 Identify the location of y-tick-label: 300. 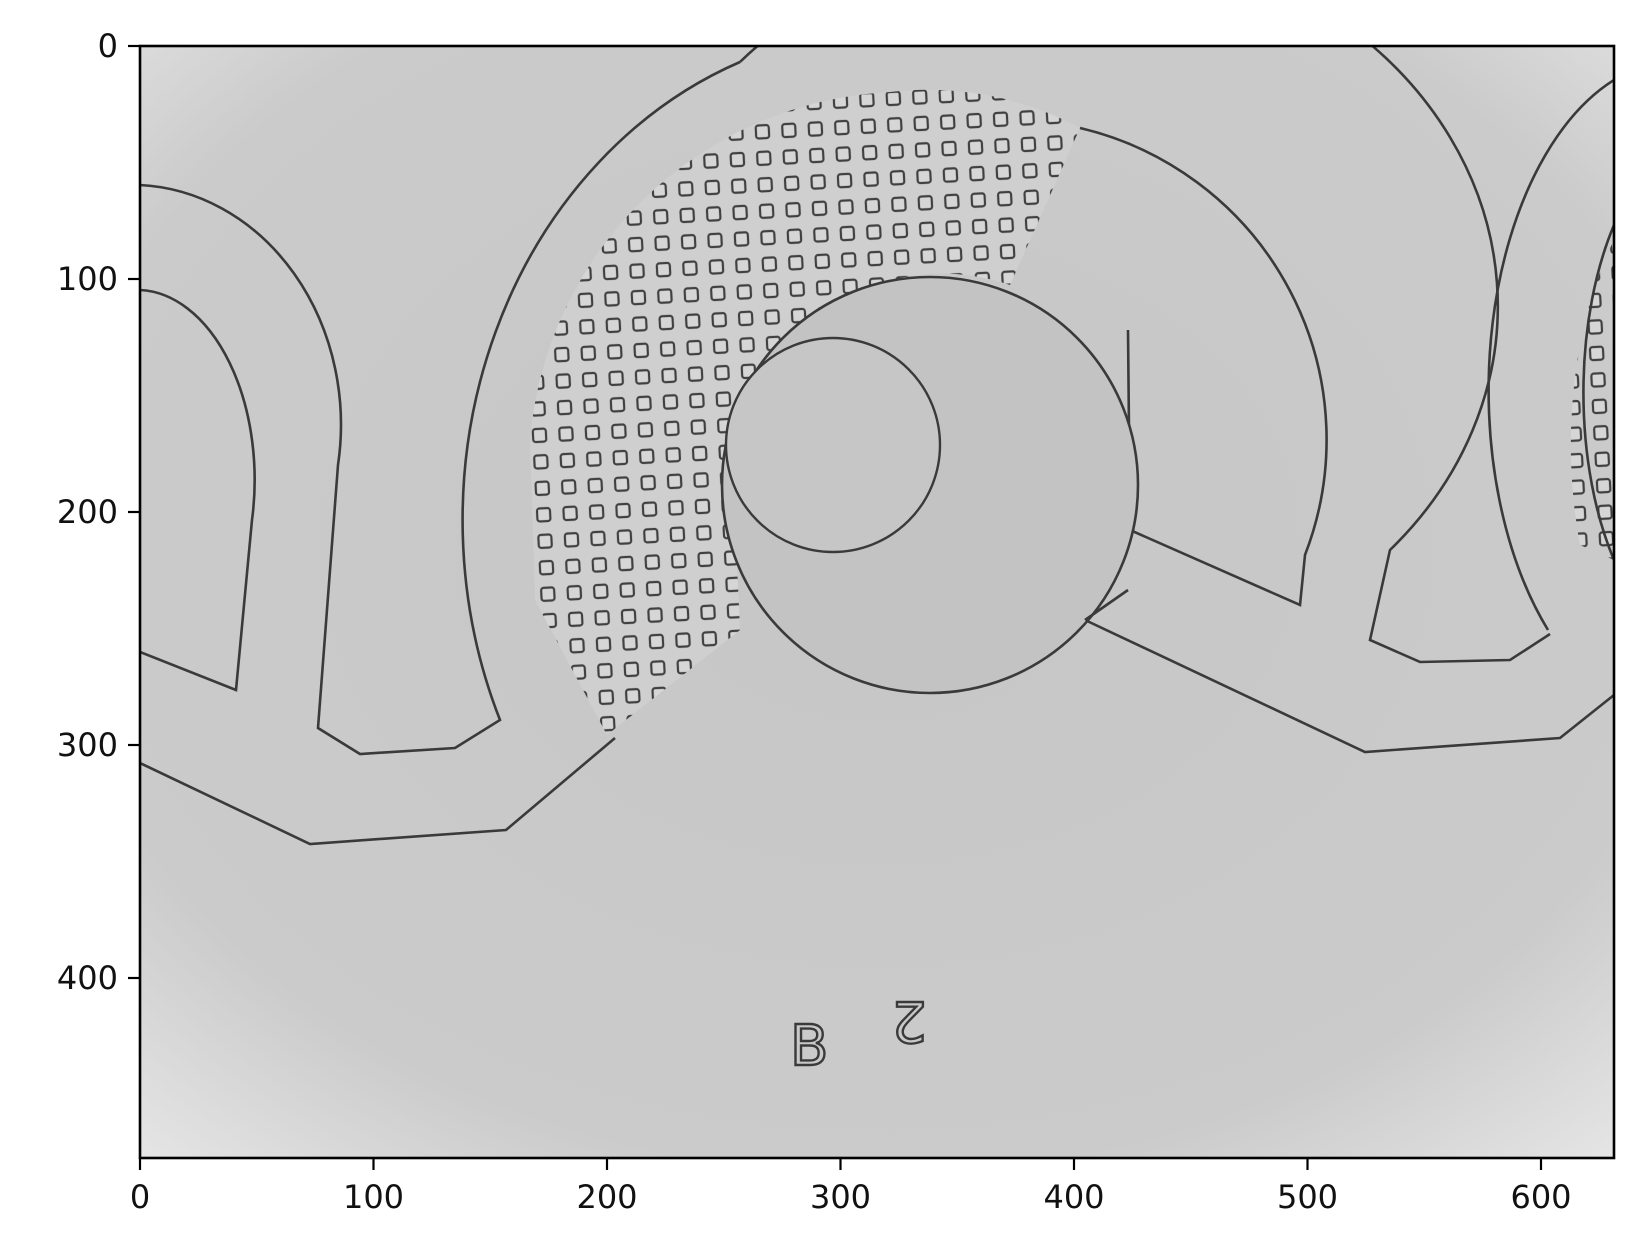
(87, 745).